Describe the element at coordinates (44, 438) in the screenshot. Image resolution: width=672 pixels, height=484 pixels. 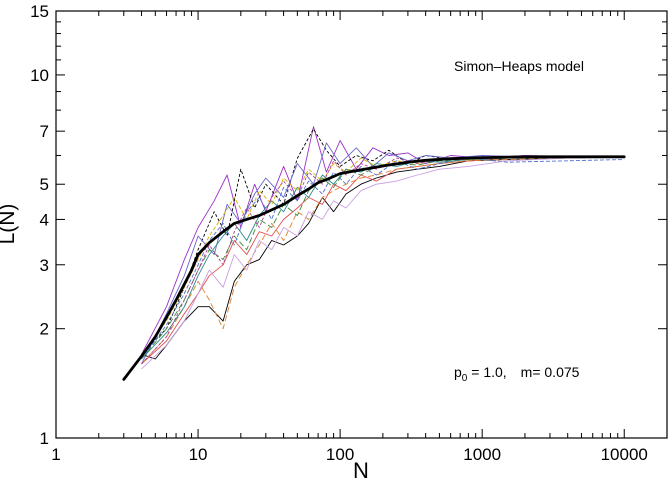
I see `y-tick-label: 1` at that location.